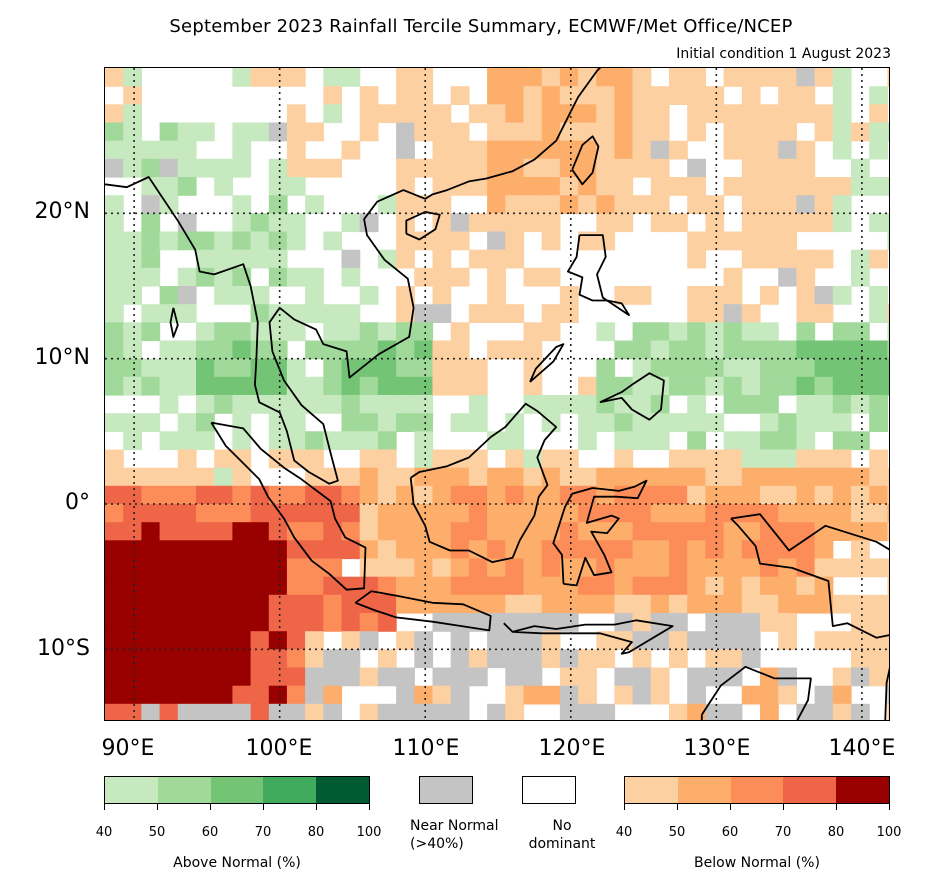  Describe the element at coordinates (717, 748) in the screenshot. I see `lon-label-130e: 130°E` at that location.